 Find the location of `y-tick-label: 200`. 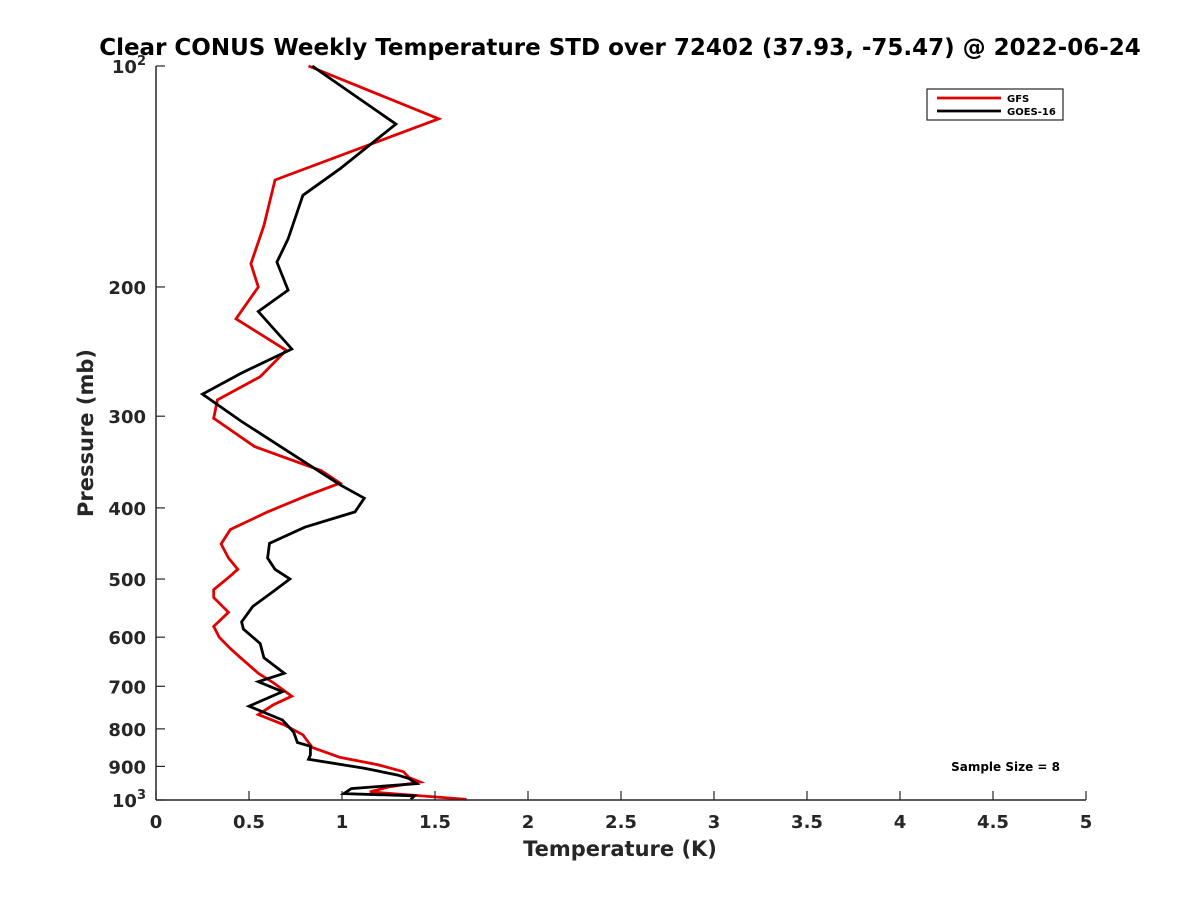

y-tick-label: 200 is located at coordinates (127, 288).